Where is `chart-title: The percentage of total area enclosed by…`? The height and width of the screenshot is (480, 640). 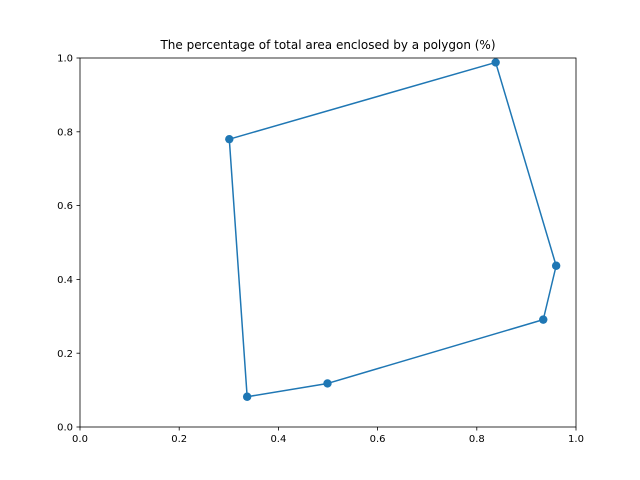 chart-title: The percentage of total area enclosed by… is located at coordinates (327, 45).